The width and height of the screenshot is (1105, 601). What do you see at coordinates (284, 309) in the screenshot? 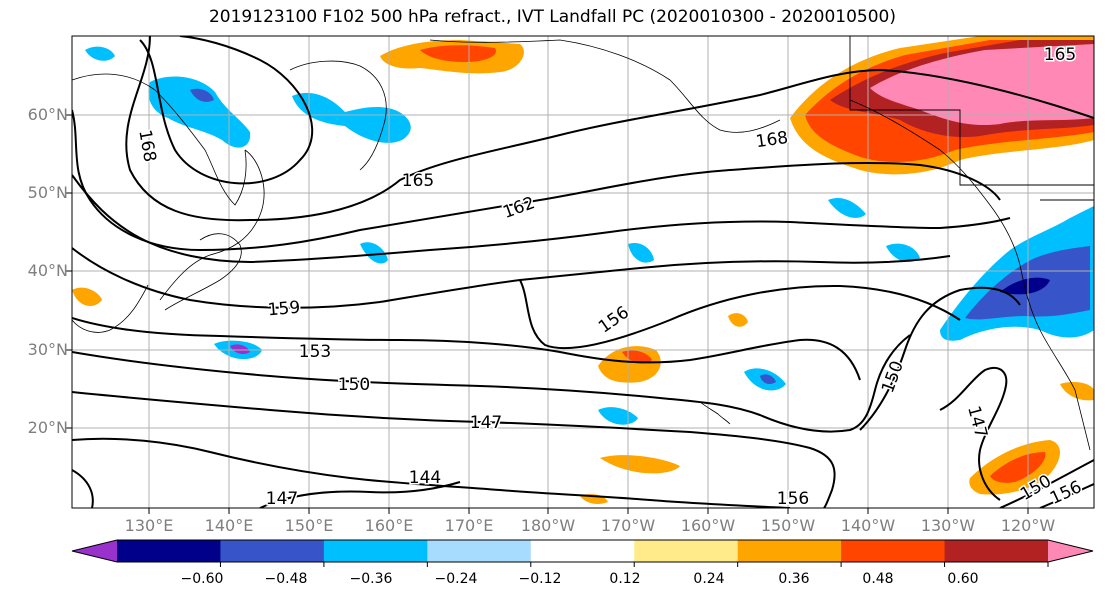
I see `contour-label: 159` at bounding box center [284, 309].